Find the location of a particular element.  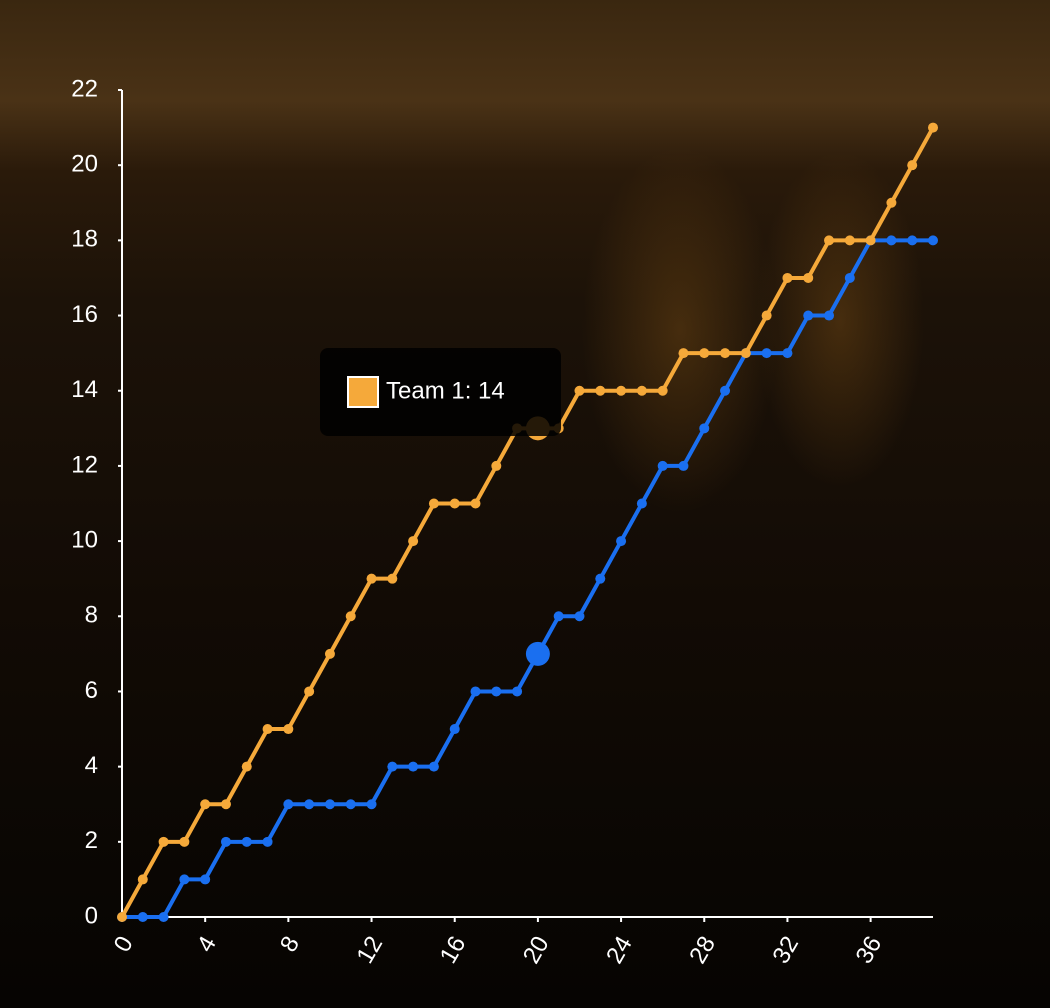

y-tick-label: 4 is located at coordinates (91, 765).